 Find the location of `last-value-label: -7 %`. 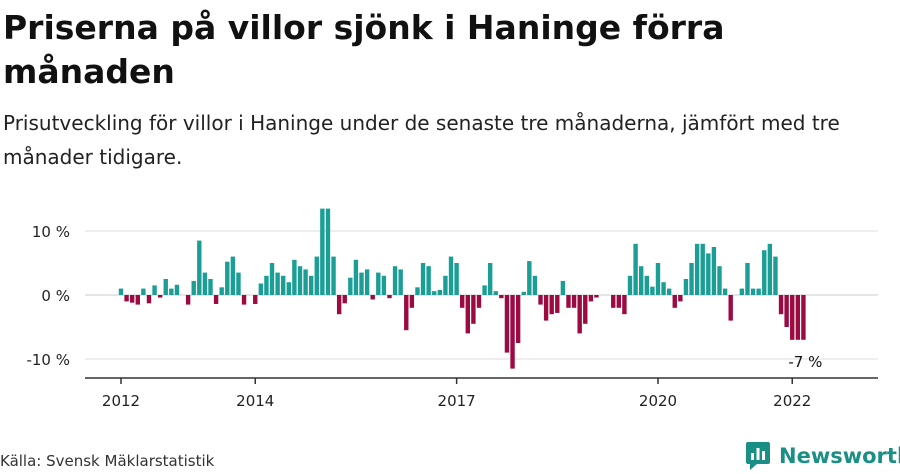

last-value-label: -7 % is located at coordinates (805, 362).